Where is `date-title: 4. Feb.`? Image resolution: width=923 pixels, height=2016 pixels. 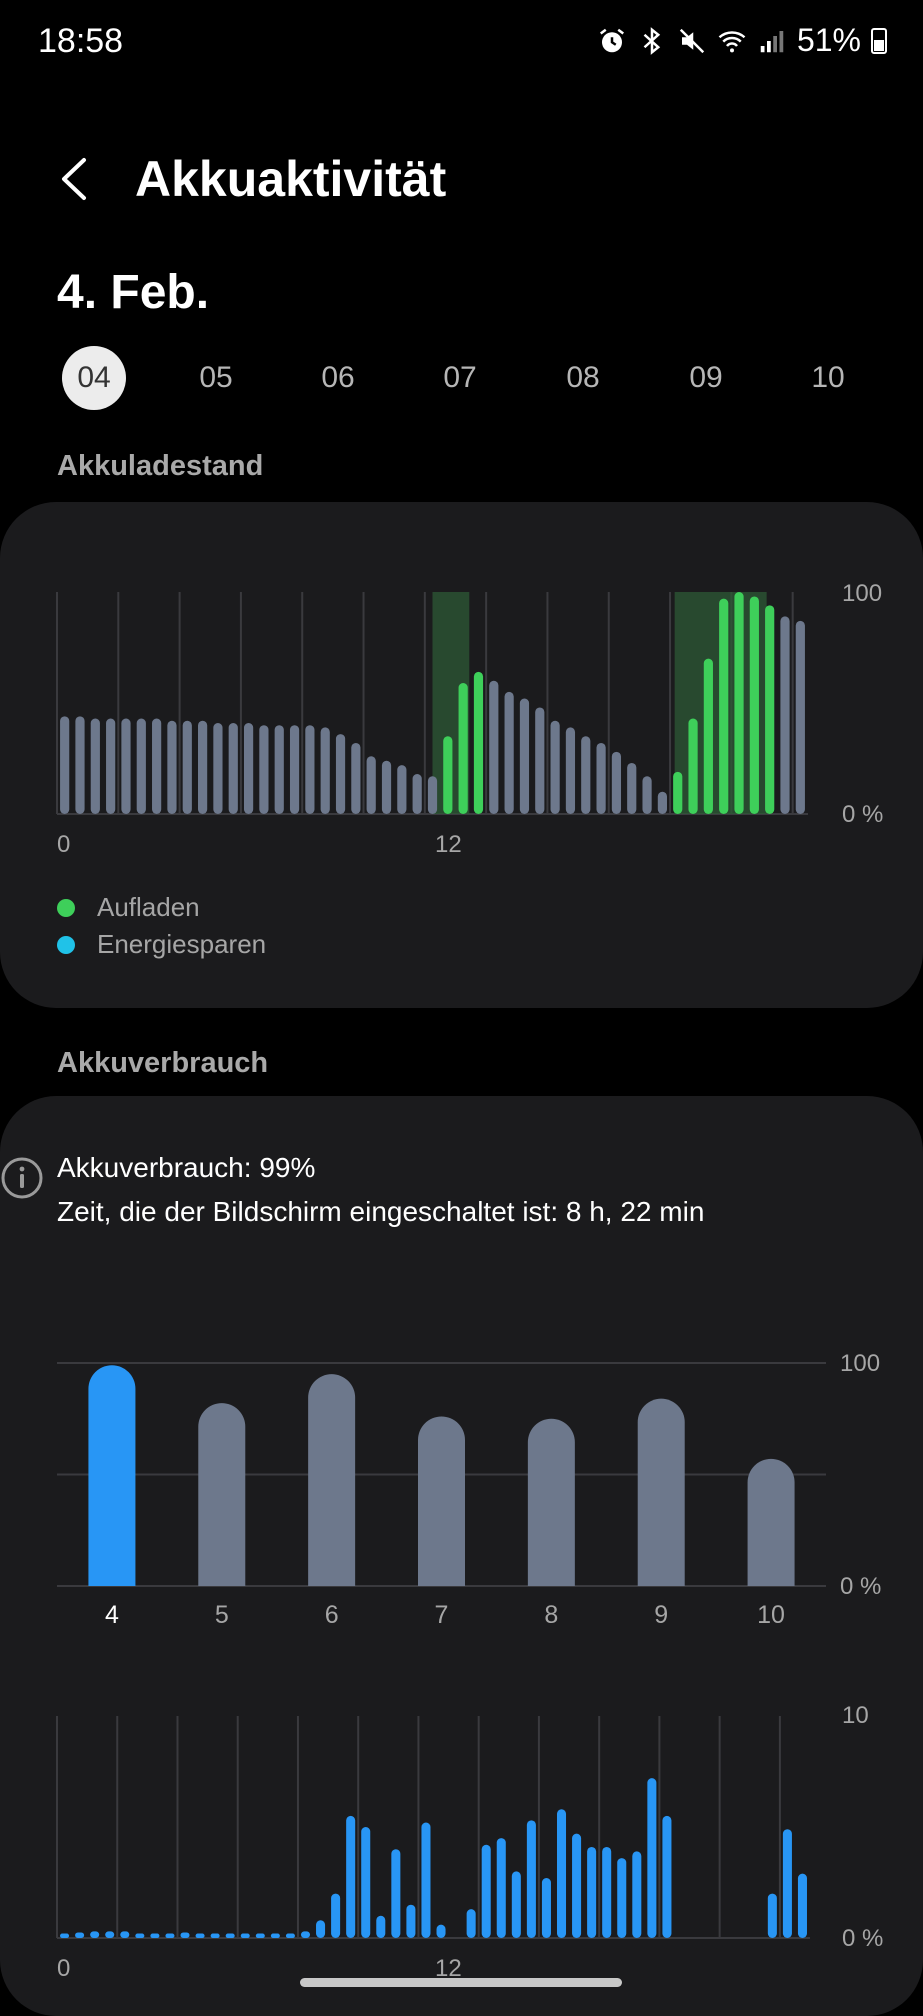
date-title: 4. Feb. is located at coordinates (133, 292).